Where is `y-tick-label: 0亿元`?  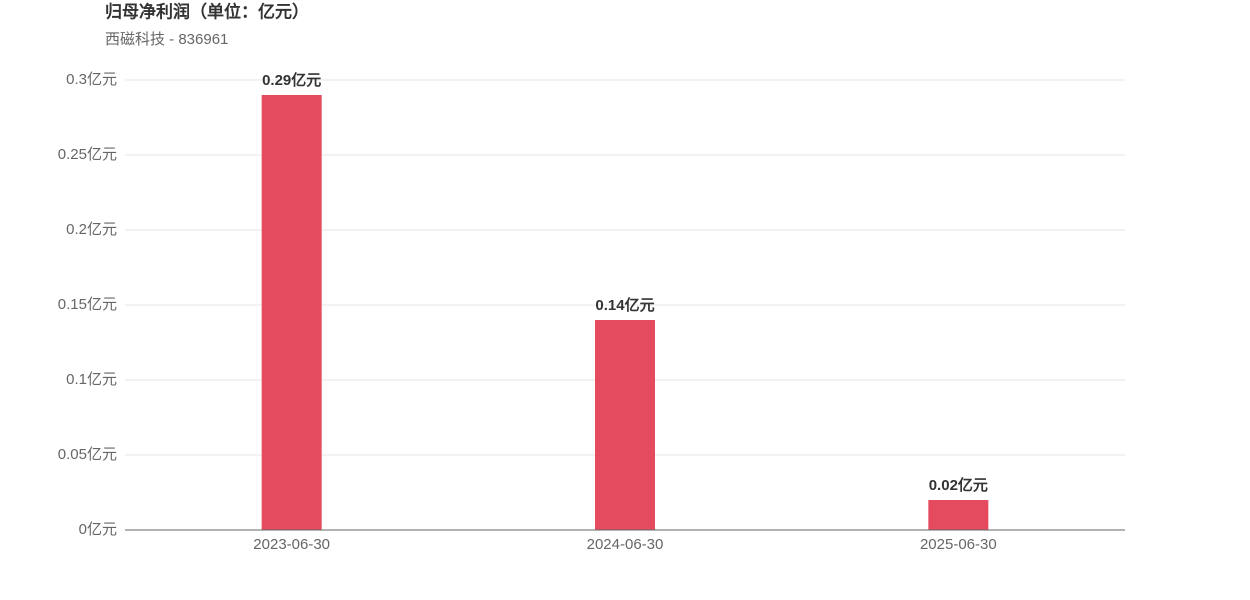 y-tick-label: 0亿元 is located at coordinates (98, 529).